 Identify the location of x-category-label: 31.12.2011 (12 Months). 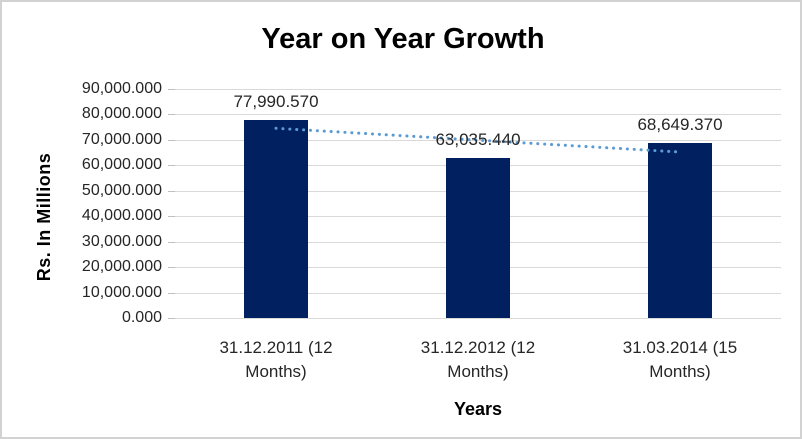
(276, 359).